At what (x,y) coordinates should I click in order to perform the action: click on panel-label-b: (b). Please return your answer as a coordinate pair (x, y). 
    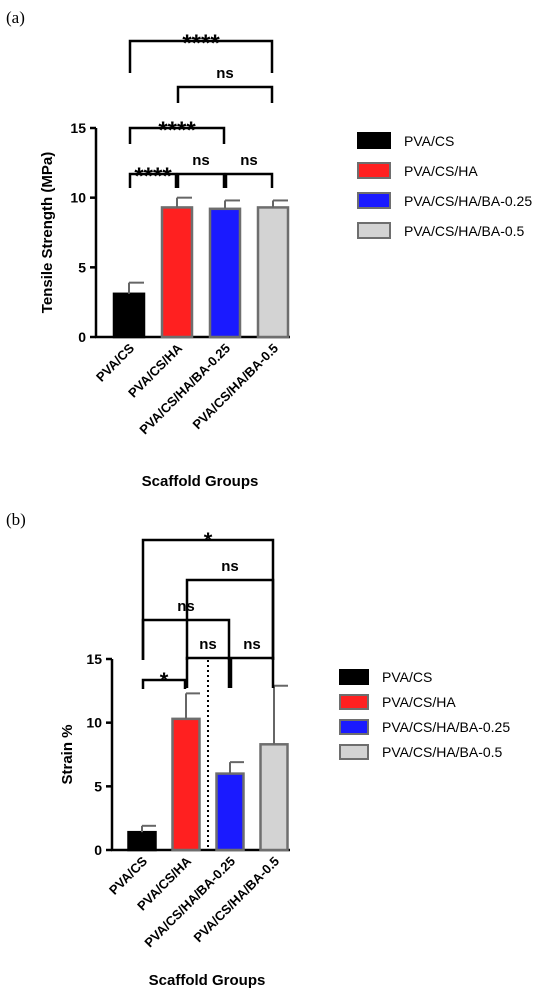
    Looking at the image, I should click on (16, 519).